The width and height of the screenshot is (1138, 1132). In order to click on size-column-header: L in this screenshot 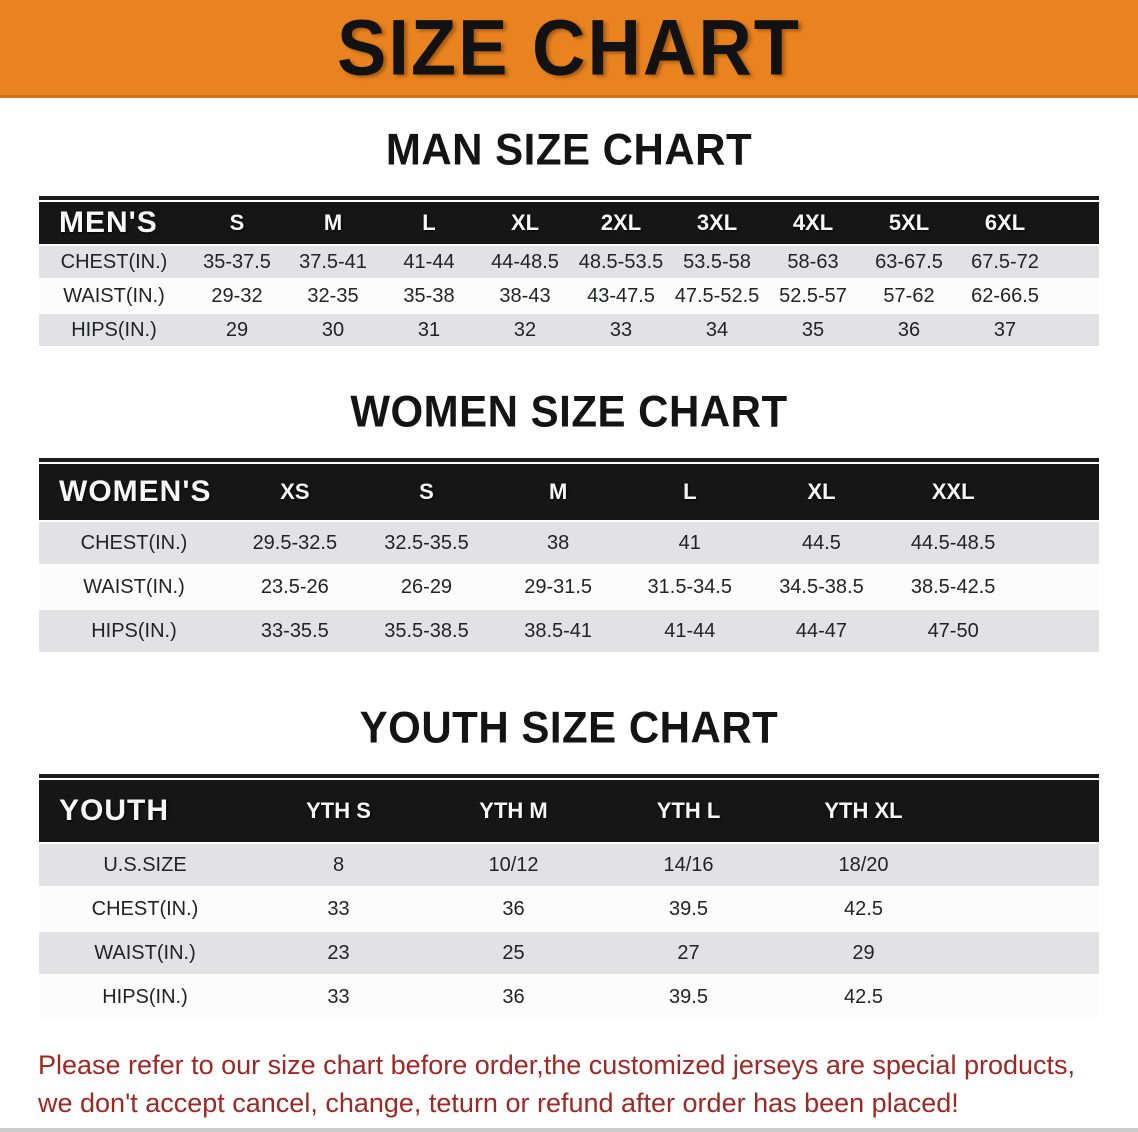, I will do `click(689, 492)`.